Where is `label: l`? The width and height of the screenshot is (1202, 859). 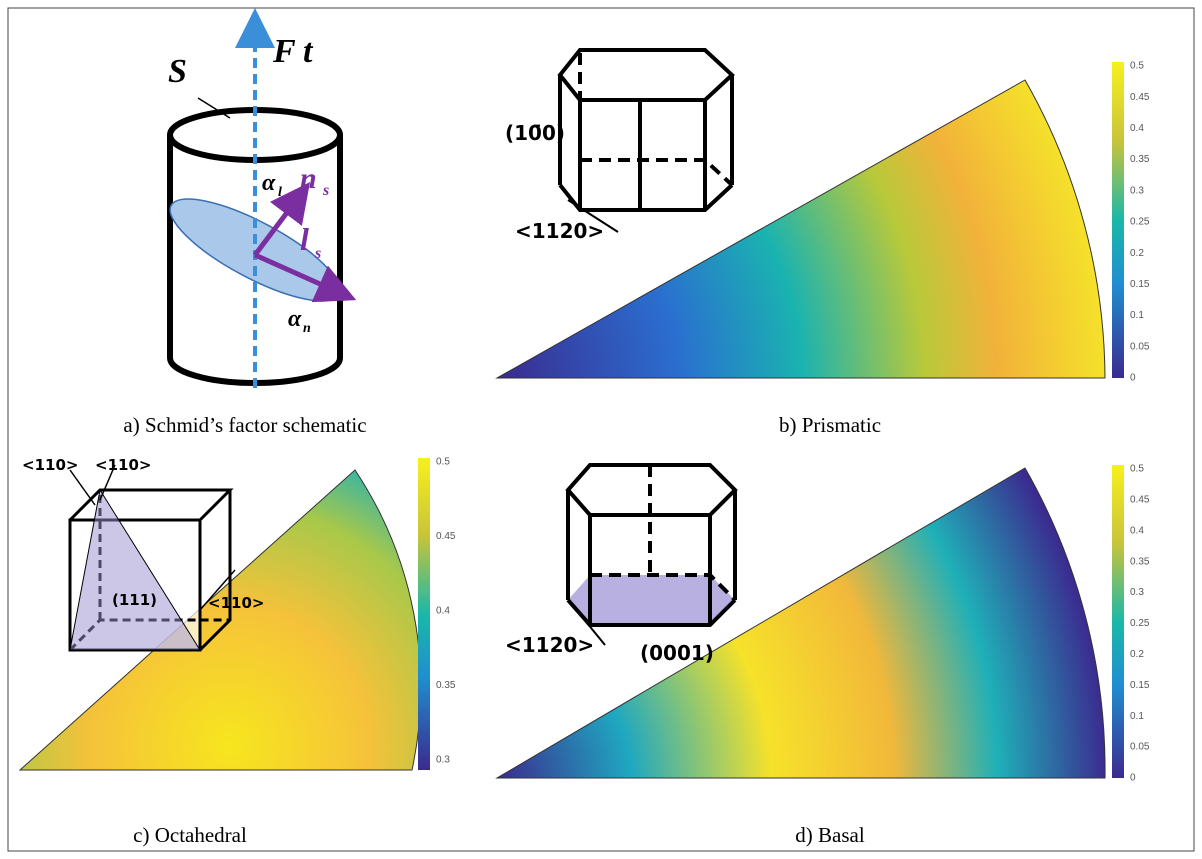 label: l is located at coordinates (280, 192).